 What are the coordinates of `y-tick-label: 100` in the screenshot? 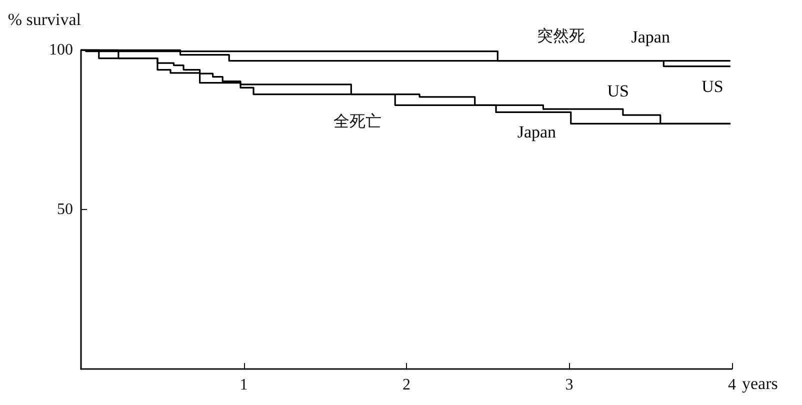 It's located at (61, 50).